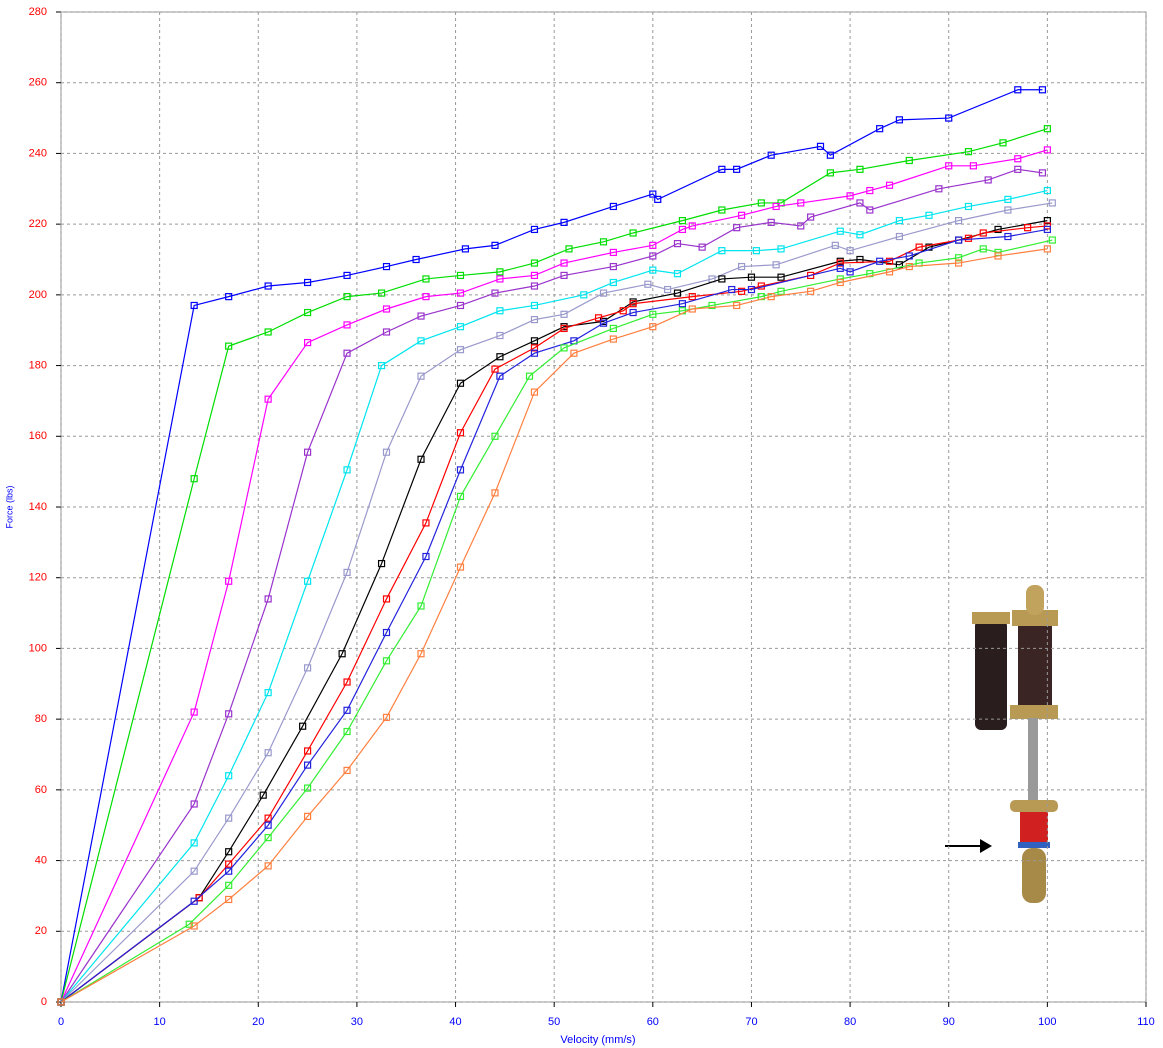  Describe the element at coordinates (554, 1022) in the screenshot. I see `x-tick-label: 50` at that location.